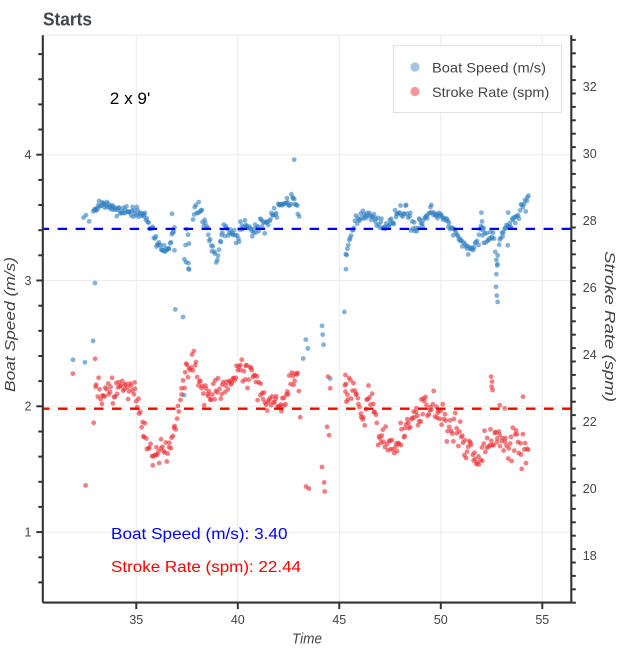 This screenshot has width=619, height=657. Describe the element at coordinates (238, 620) in the screenshot. I see `svg-text: 40` at that location.